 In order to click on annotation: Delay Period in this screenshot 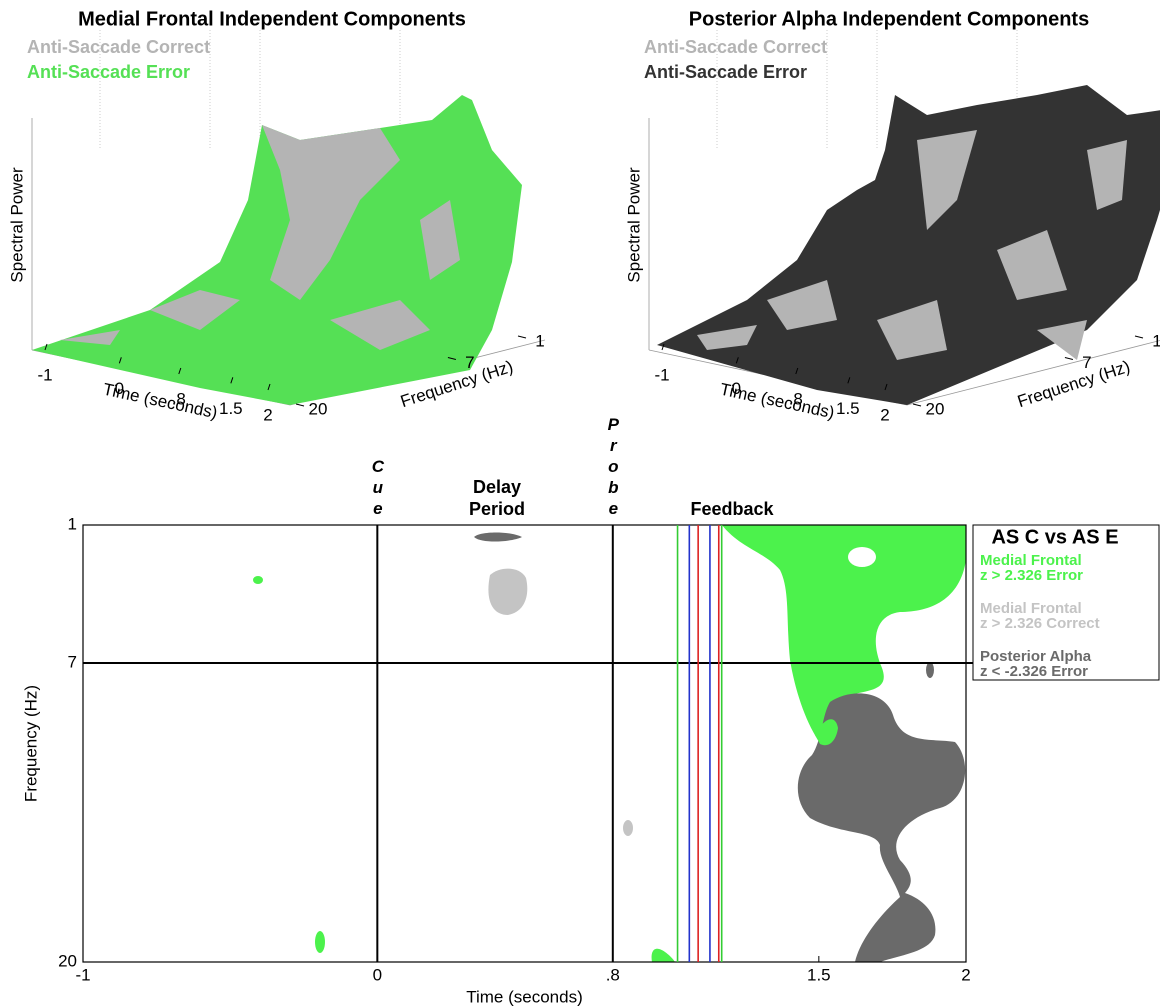, I will do `click(496, 498)`.